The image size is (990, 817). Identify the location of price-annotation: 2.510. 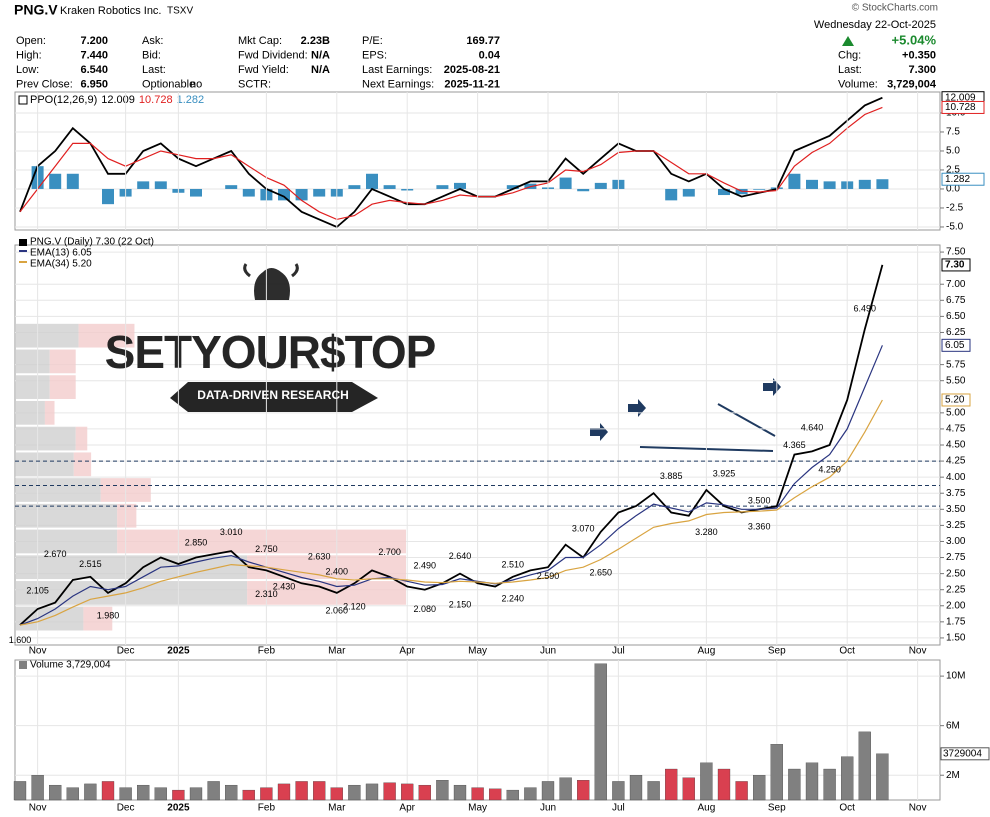
(513, 564).